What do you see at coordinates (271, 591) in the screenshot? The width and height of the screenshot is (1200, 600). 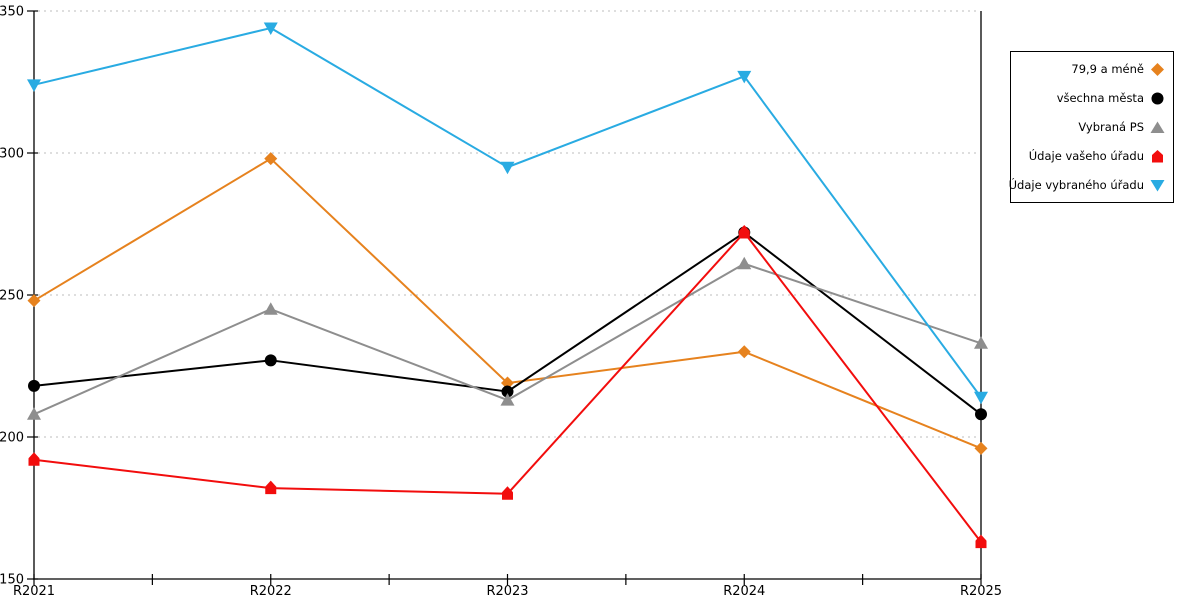 I see `x-tick-label: R2022` at bounding box center [271, 591].